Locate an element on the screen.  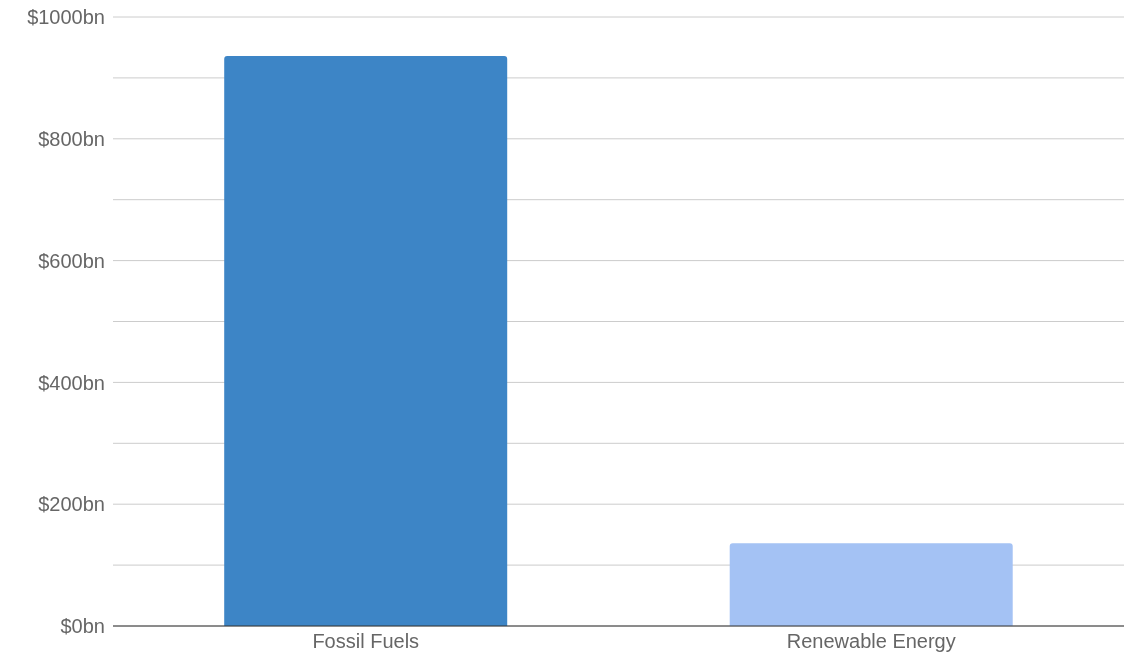
y-tick-label: $400bn is located at coordinates (71, 382).